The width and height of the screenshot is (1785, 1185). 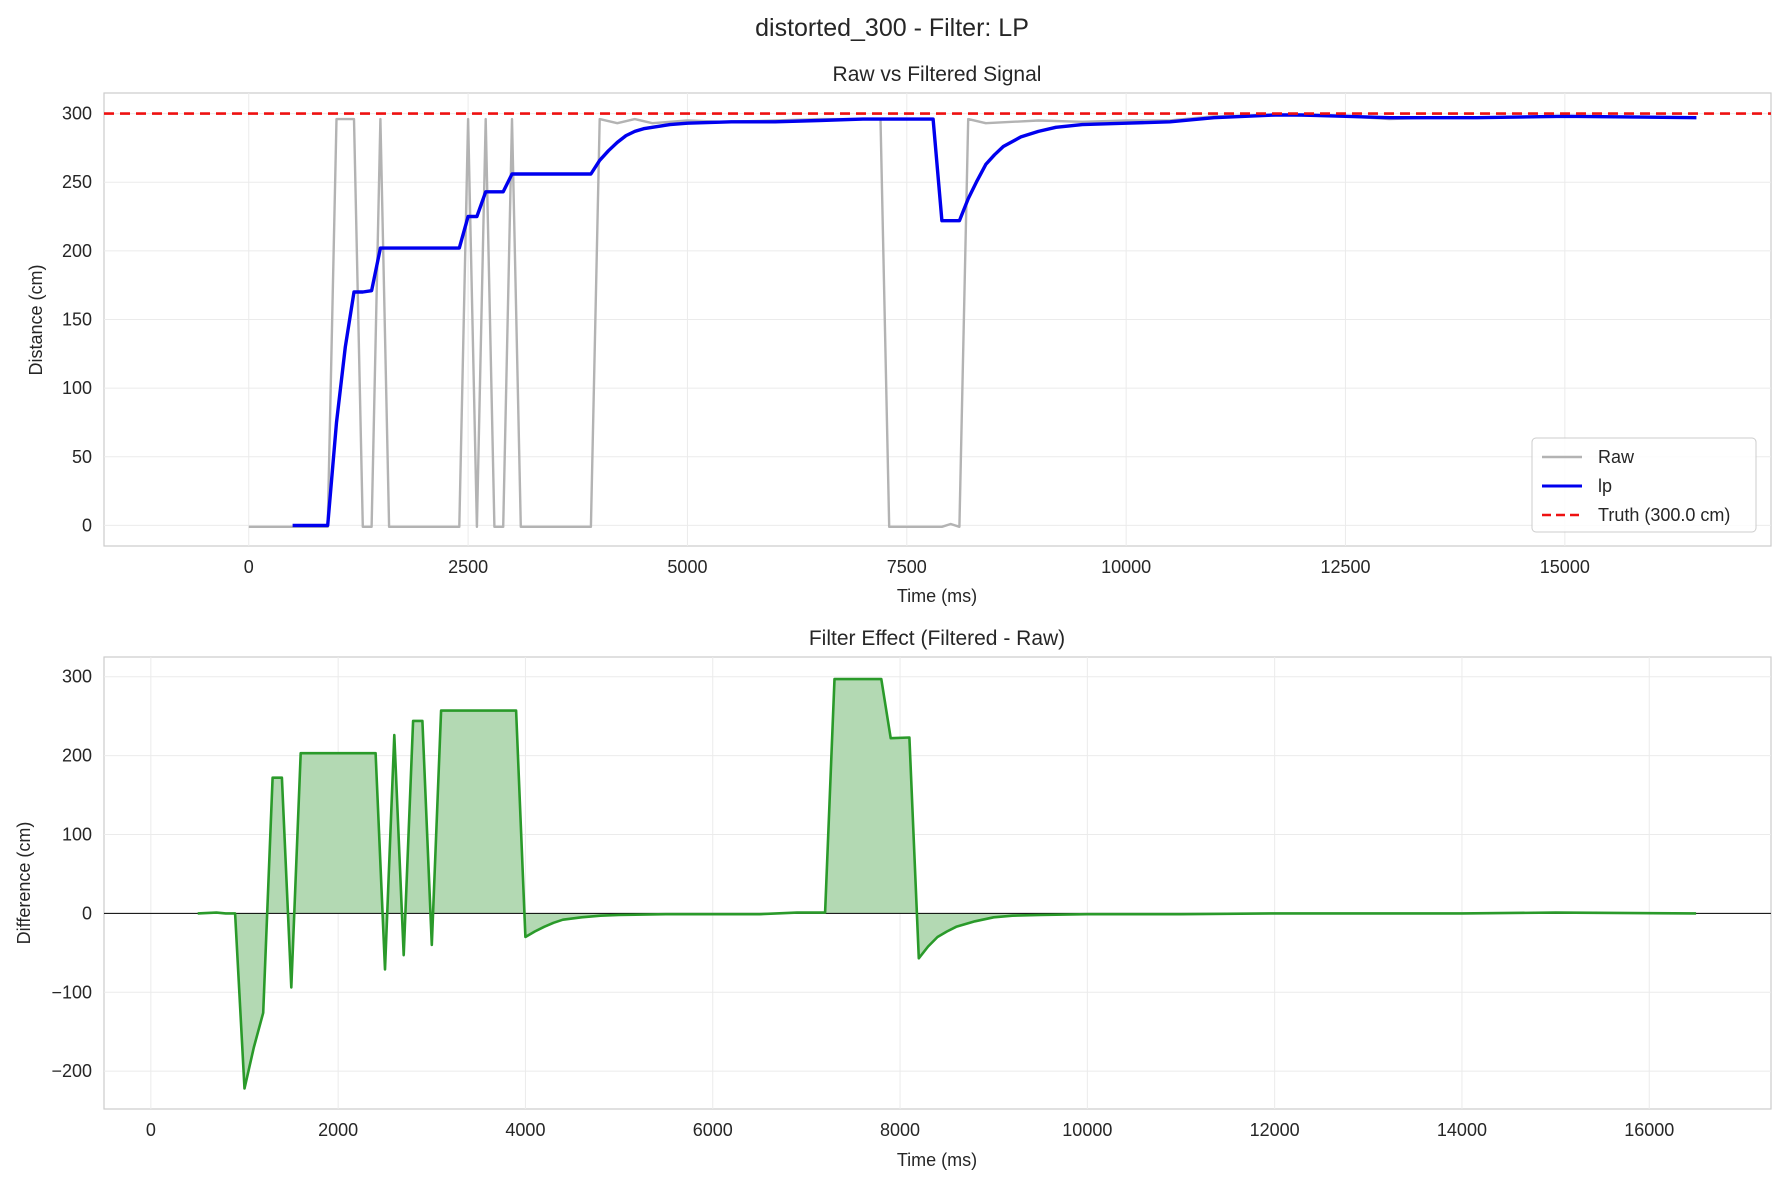 I want to click on legend-label-truth: Truth (300.0 cm), so click(x=1664, y=515).